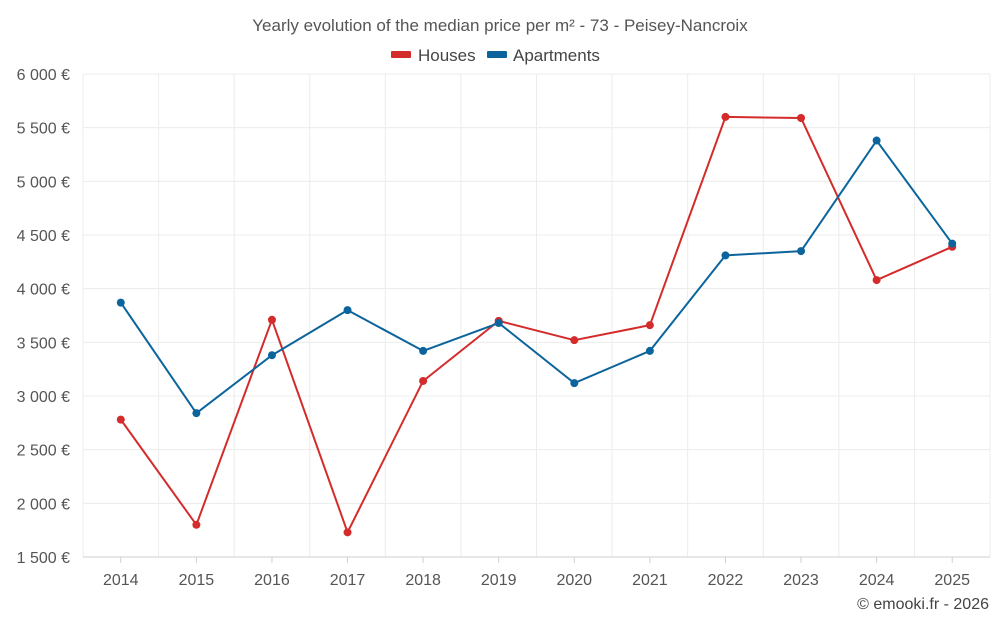 The height and width of the screenshot is (630, 1000). I want to click on y-tick-label: 2 500 €, so click(43, 451).